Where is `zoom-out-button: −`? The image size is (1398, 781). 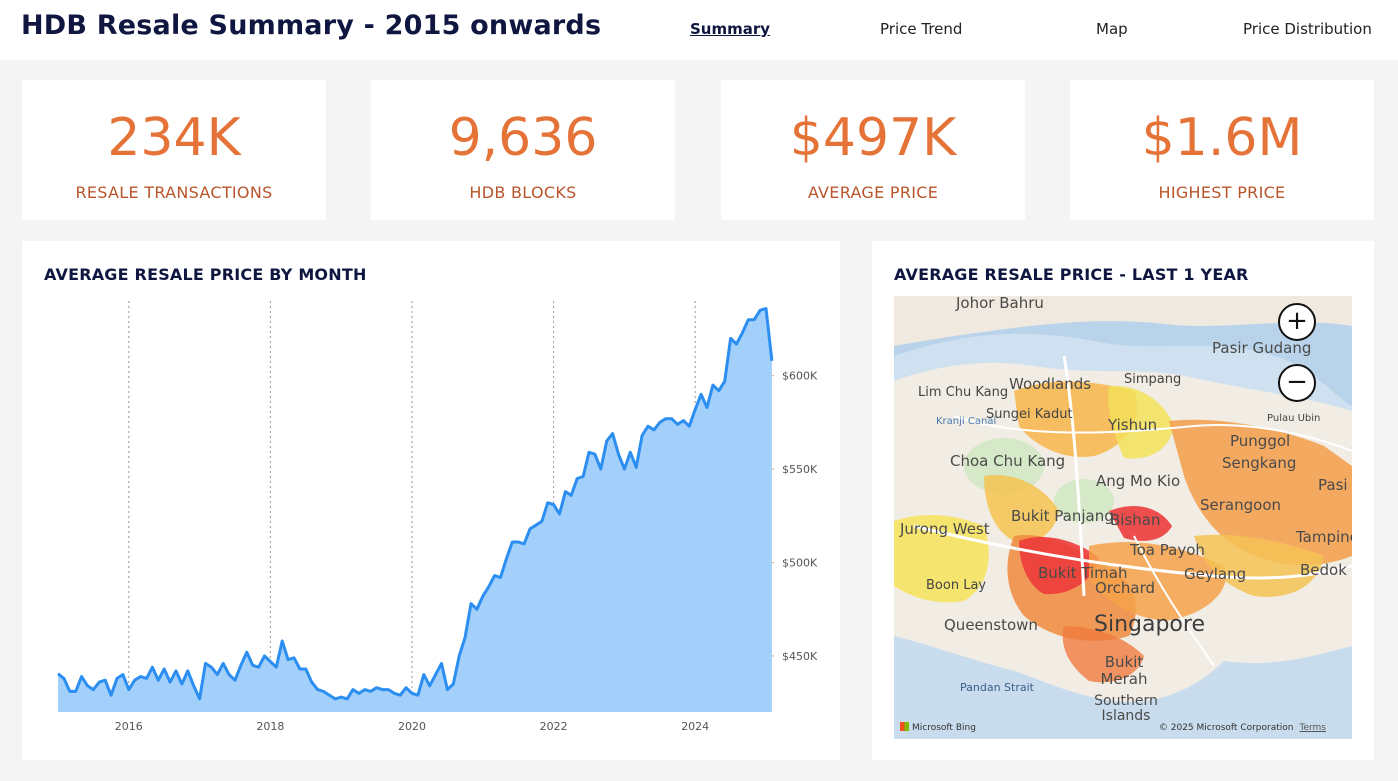
zoom-out-button: − is located at coordinates (1297, 383).